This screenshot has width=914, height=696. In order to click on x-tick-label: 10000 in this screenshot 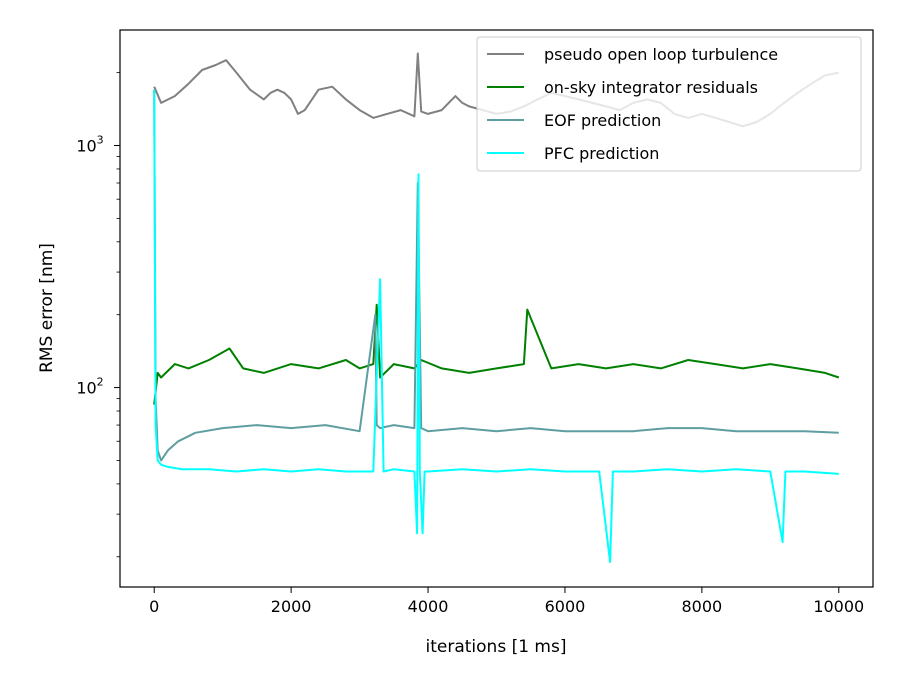, I will do `click(838, 606)`.